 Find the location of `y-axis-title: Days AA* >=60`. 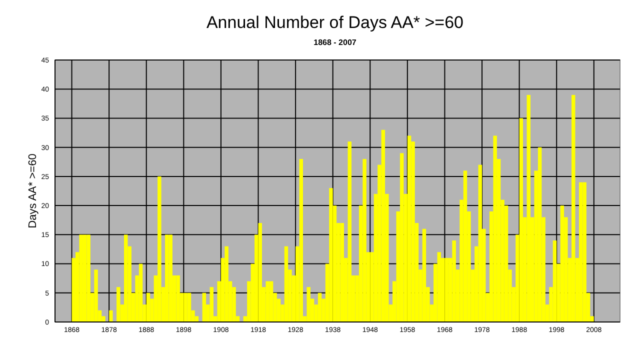

y-axis-title: Days AA* >=60 is located at coordinates (33, 191).